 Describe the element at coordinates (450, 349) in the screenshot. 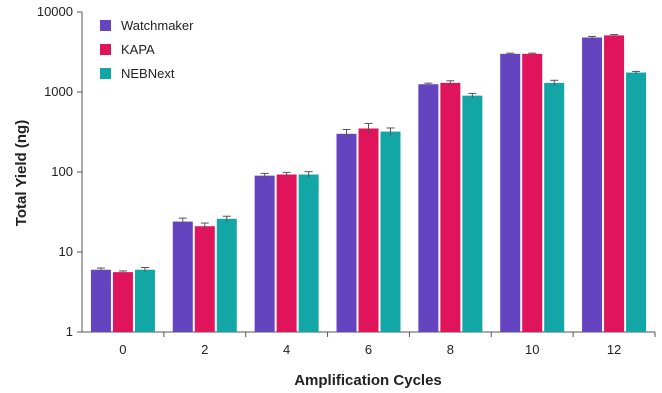

I see `x-tick-label: 8` at that location.